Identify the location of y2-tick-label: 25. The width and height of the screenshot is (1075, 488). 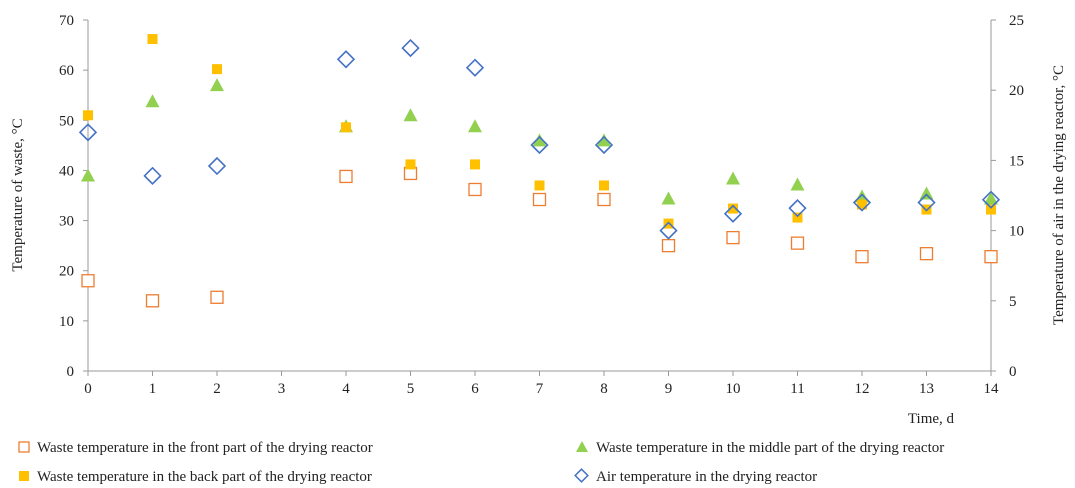
(1016, 21).